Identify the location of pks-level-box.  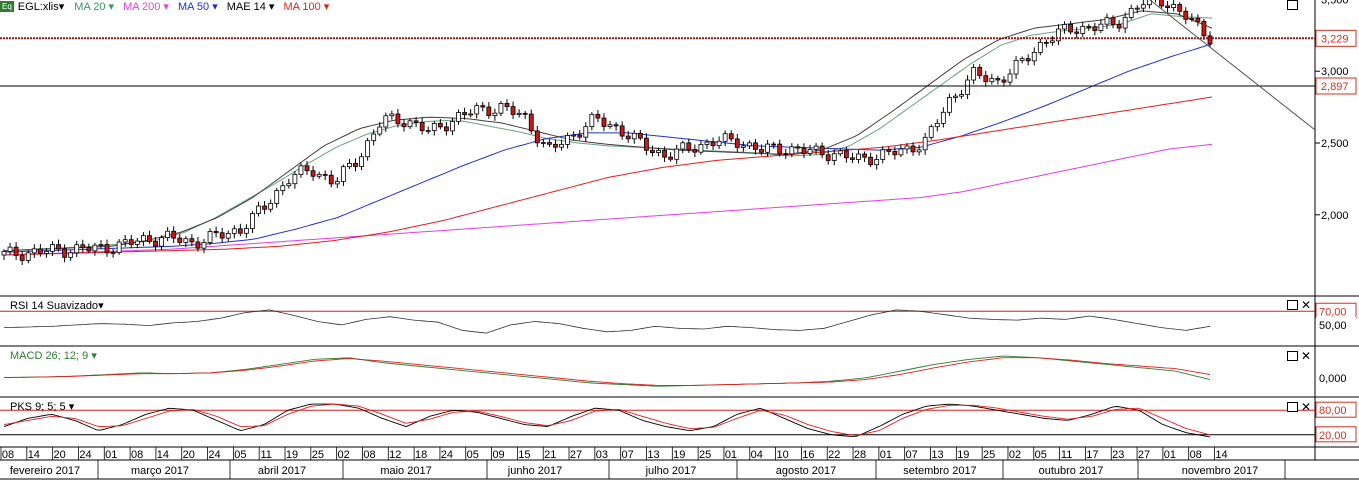
(1336, 409).